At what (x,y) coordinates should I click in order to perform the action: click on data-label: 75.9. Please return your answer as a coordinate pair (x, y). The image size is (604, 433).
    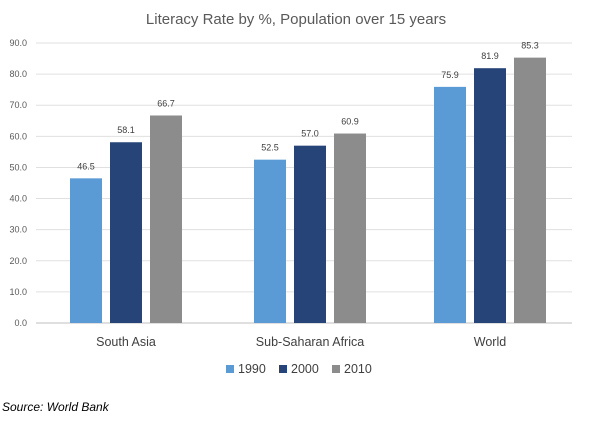
    Looking at the image, I should click on (450, 75).